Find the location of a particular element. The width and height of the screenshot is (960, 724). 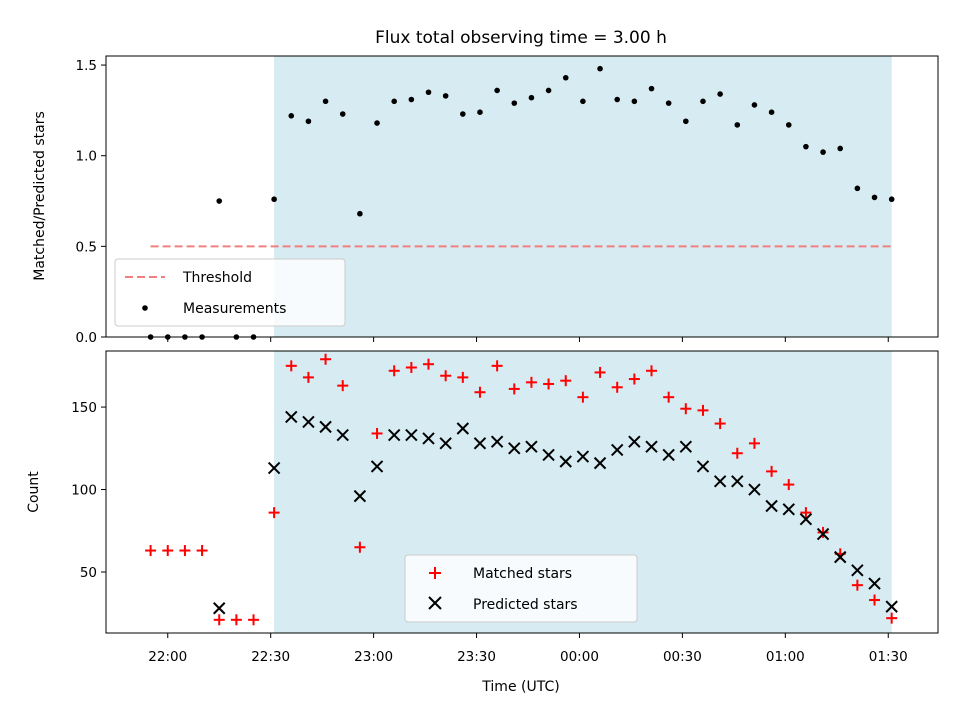

top-y-tick-label: 0.0 is located at coordinates (86, 338).